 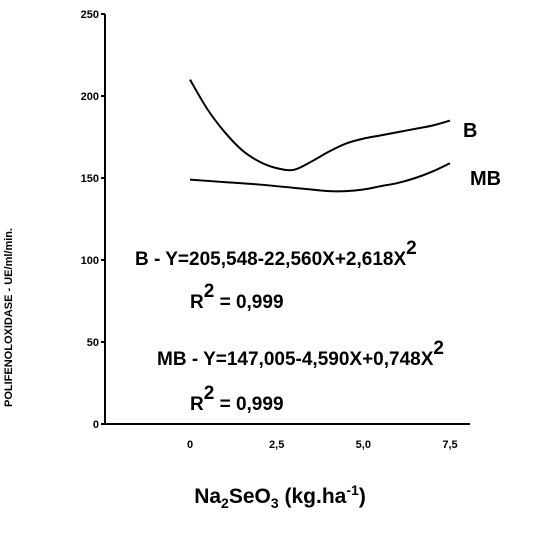 I want to click on x-tick-label: 5,0, so click(x=363, y=445).